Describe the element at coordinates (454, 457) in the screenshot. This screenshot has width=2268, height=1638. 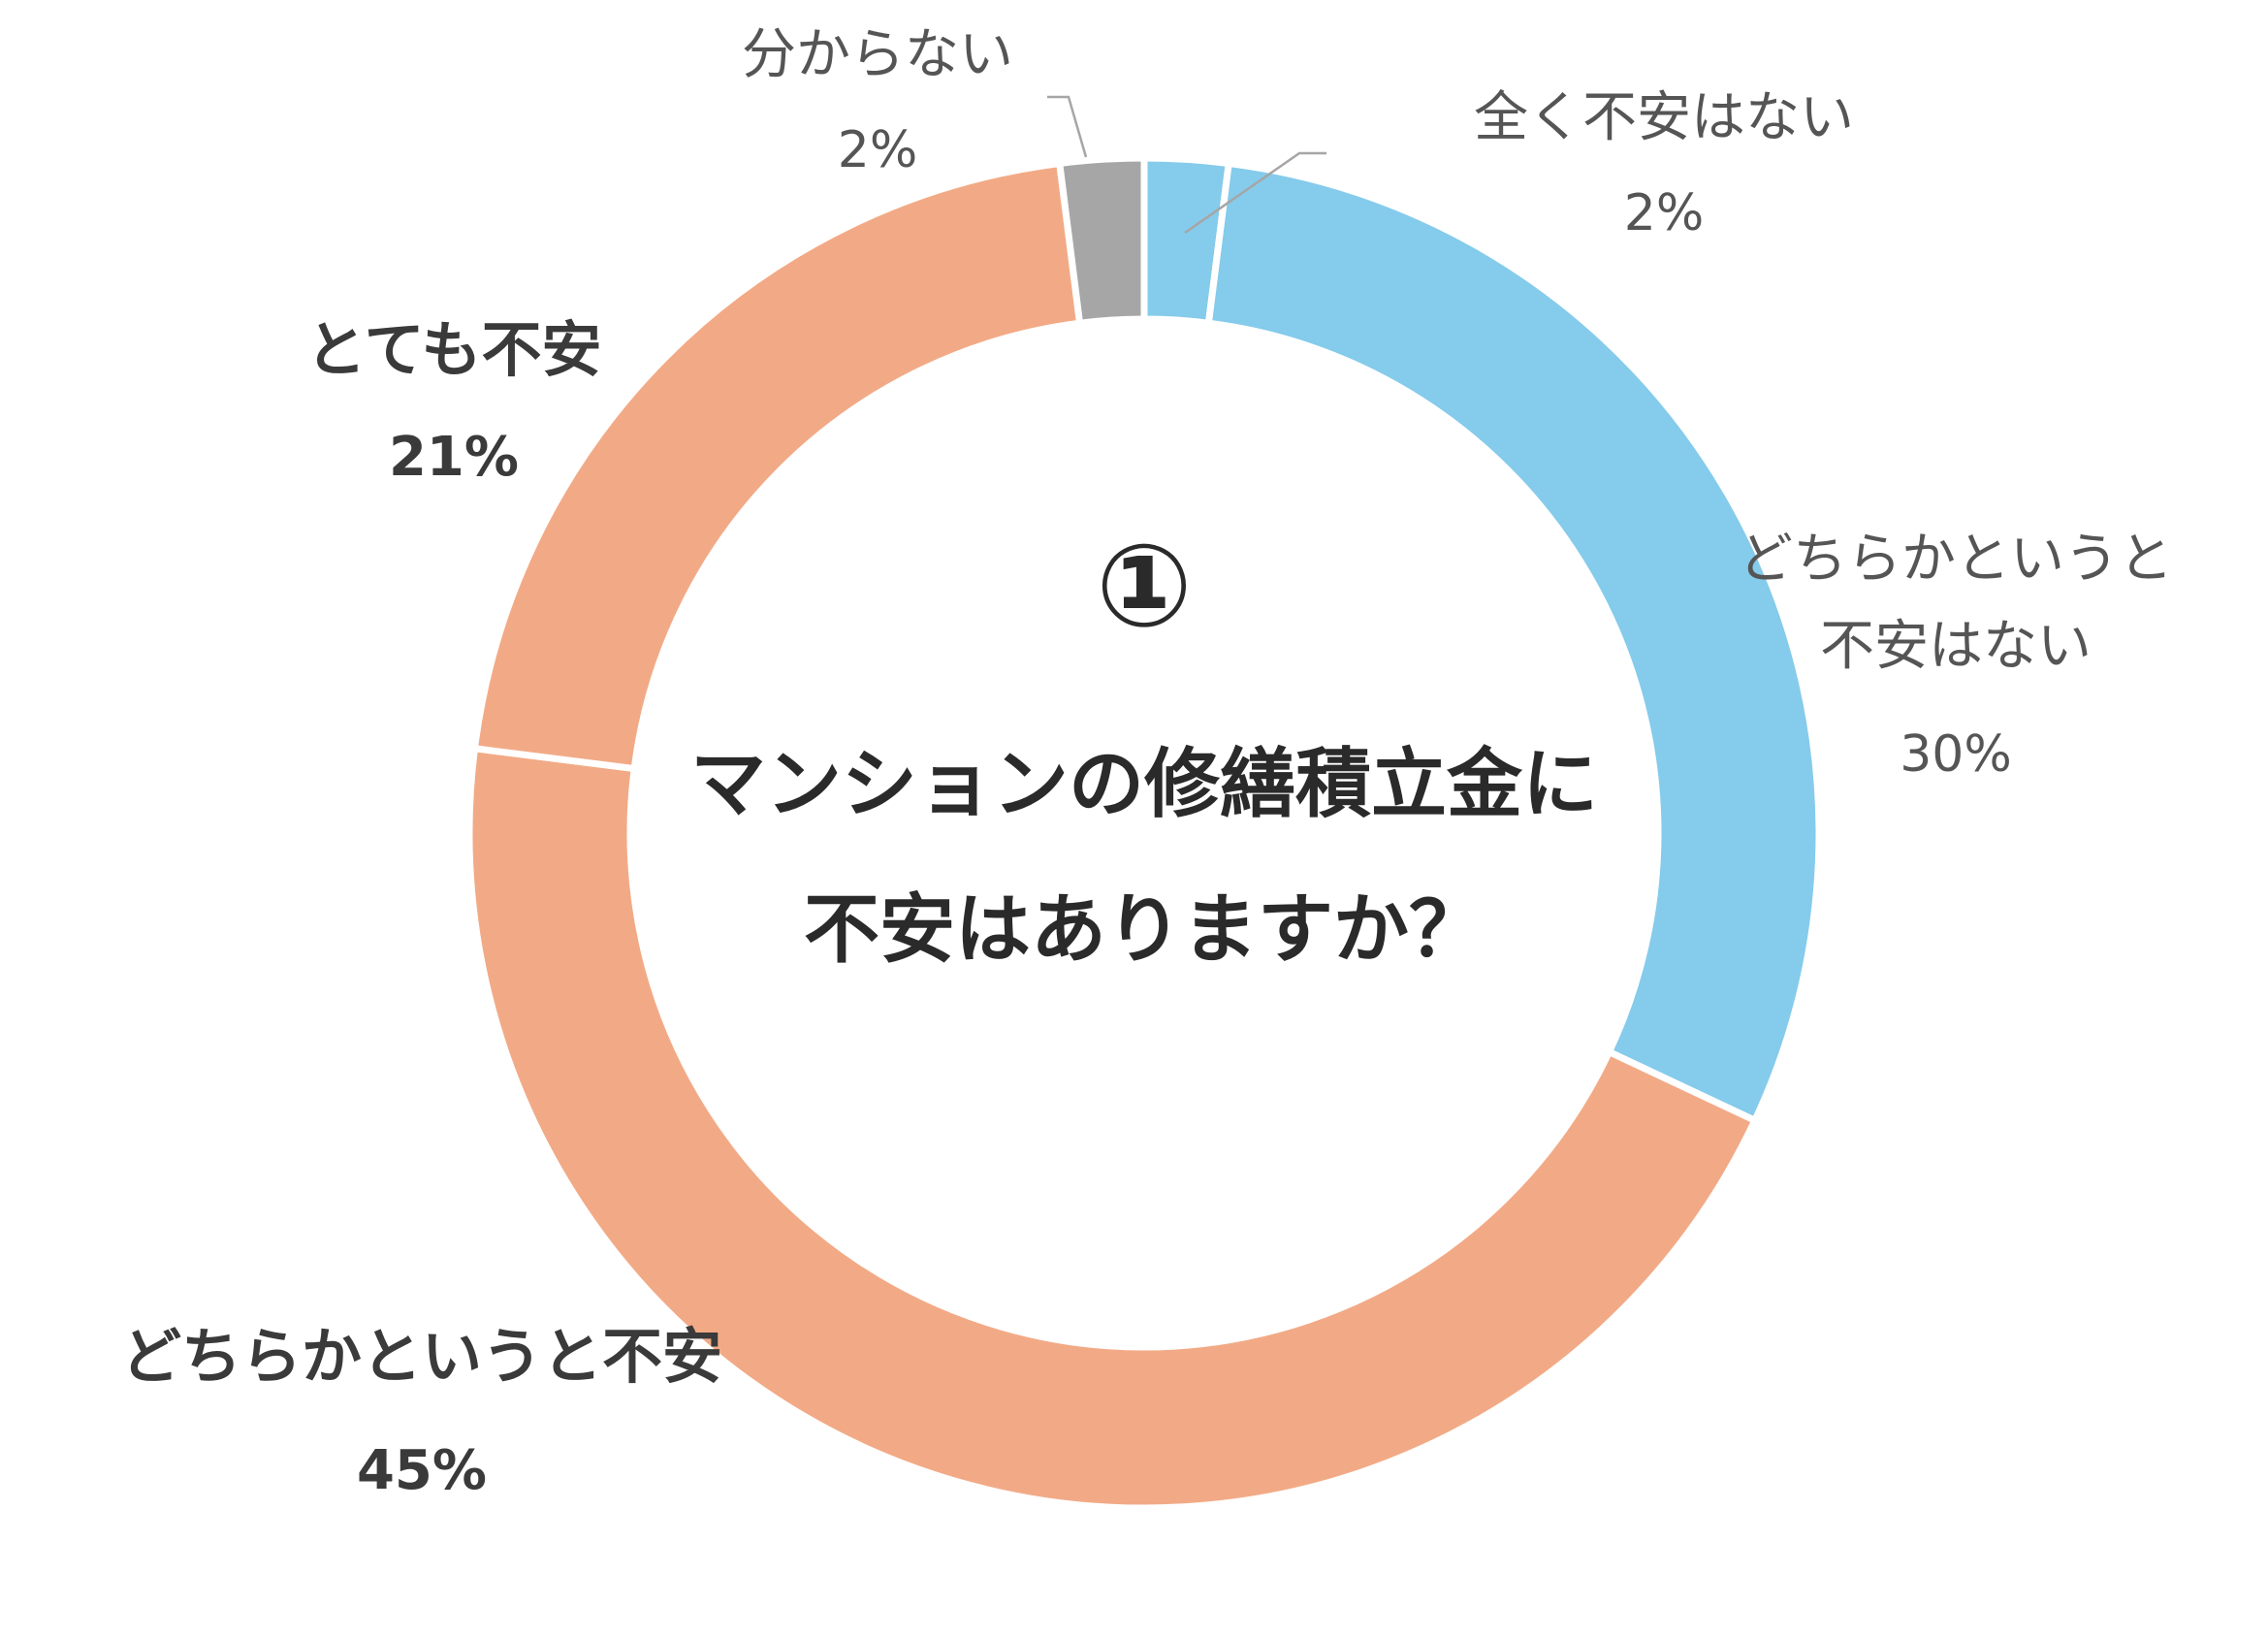
I see `slice-value-label-3: 21%` at that location.